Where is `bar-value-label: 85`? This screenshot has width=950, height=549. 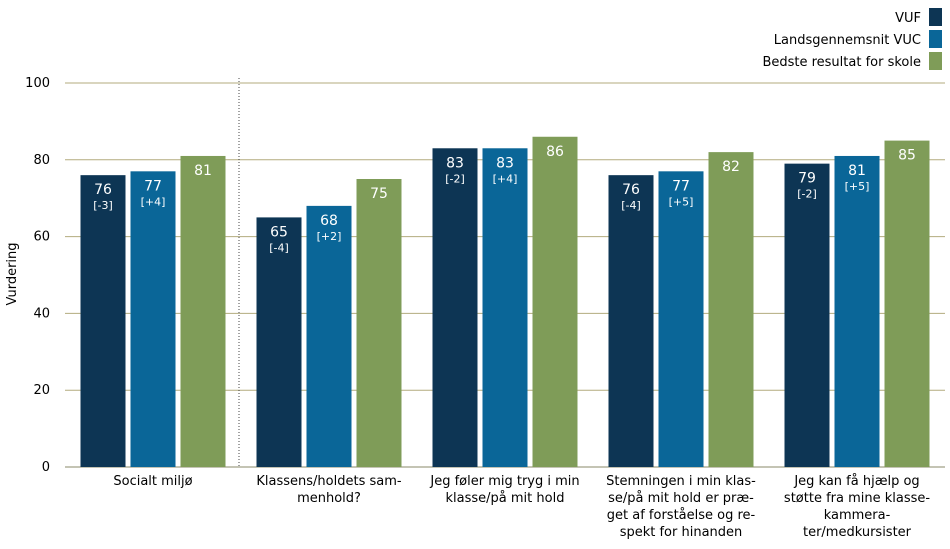
bar-value-label: 85 is located at coordinates (907, 156).